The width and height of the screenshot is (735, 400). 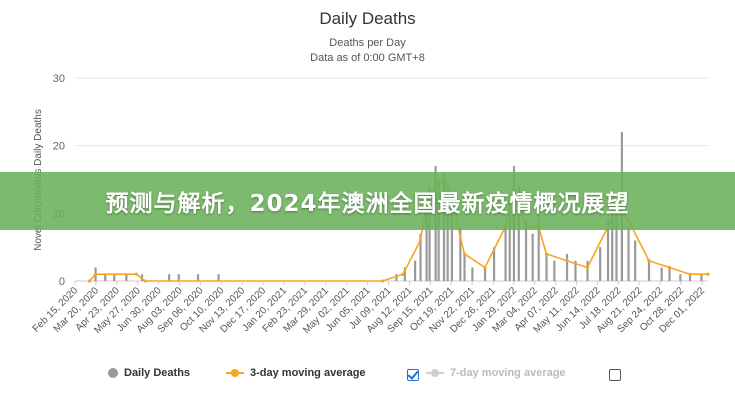 I want to click on chart-title: Daily Deaths, so click(x=367, y=18).